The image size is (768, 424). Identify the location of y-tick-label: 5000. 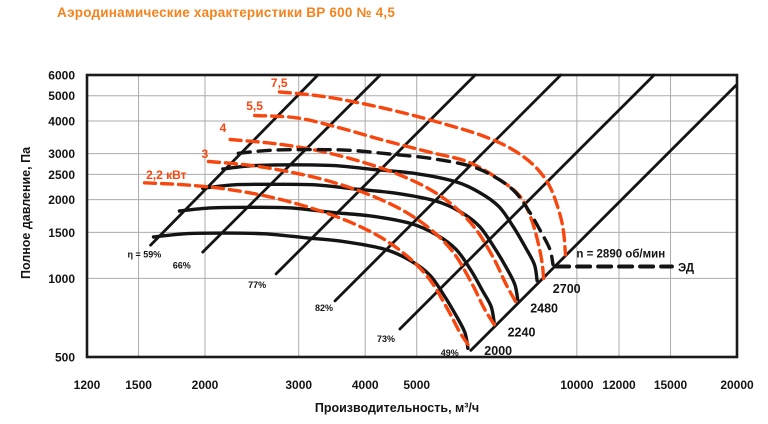
(61, 96).